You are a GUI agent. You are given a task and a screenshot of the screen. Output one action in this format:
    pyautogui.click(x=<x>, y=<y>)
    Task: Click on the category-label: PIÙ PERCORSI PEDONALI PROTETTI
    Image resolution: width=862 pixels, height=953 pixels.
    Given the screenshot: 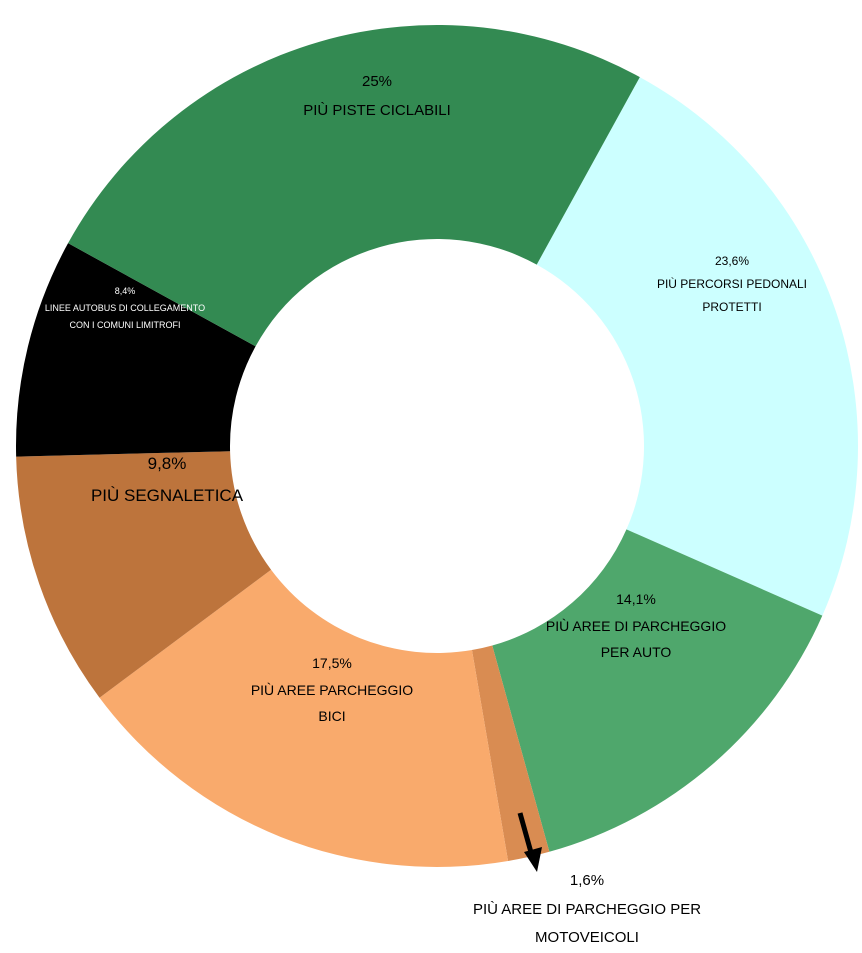 What is the action you would take?
    pyautogui.click(x=732, y=295)
    